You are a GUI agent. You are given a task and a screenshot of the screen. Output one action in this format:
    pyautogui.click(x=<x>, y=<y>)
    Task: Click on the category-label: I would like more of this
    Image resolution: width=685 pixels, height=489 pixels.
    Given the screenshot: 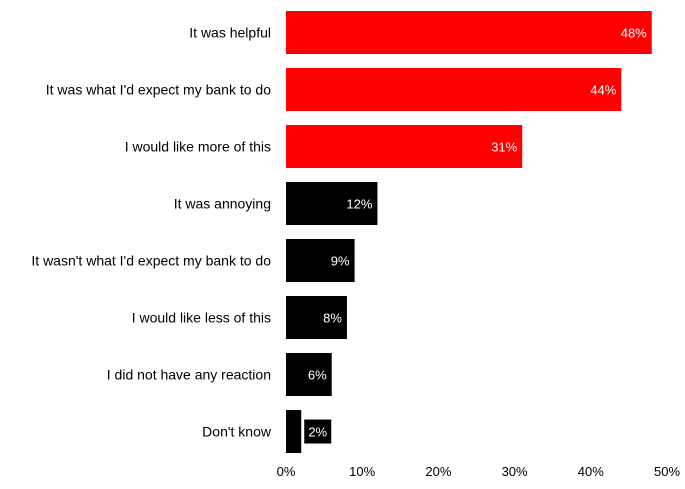 What is the action you would take?
    pyautogui.click(x=198, y=147)
    